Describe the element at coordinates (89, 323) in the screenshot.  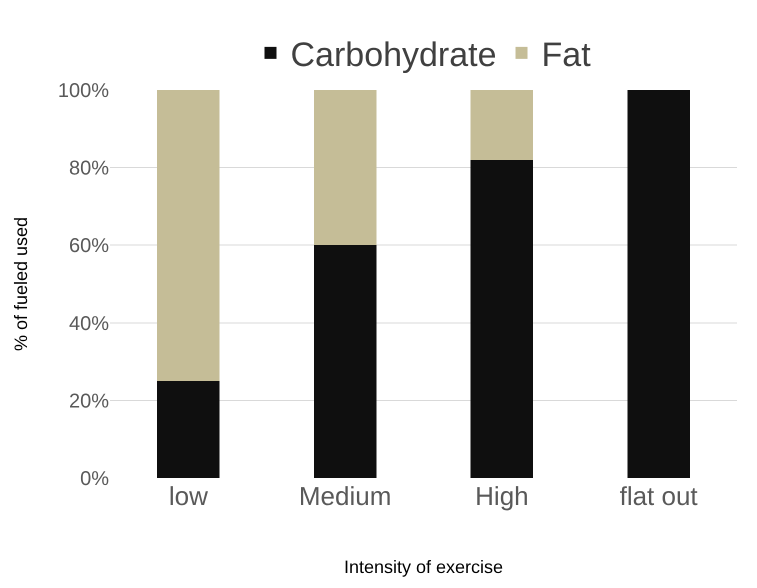
I see `y-tick-label: 40%` at that location.